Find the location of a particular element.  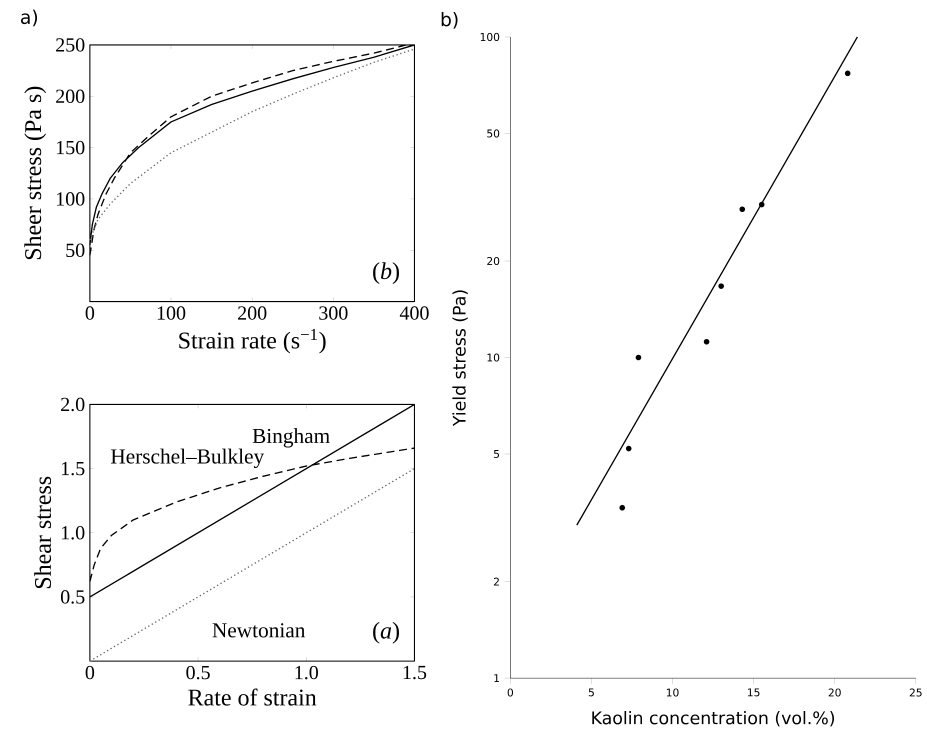

x-axis-title: Kaolin concentration (vol.%) is located at coordinates (713, 718).